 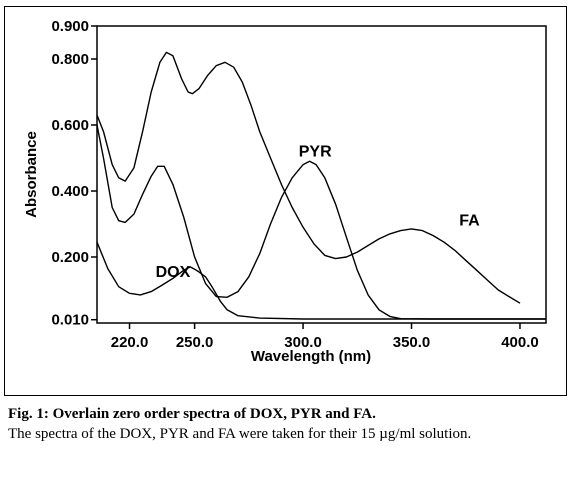 I want to click on x-tick-label: 220.0, so click(x=130, y=342).